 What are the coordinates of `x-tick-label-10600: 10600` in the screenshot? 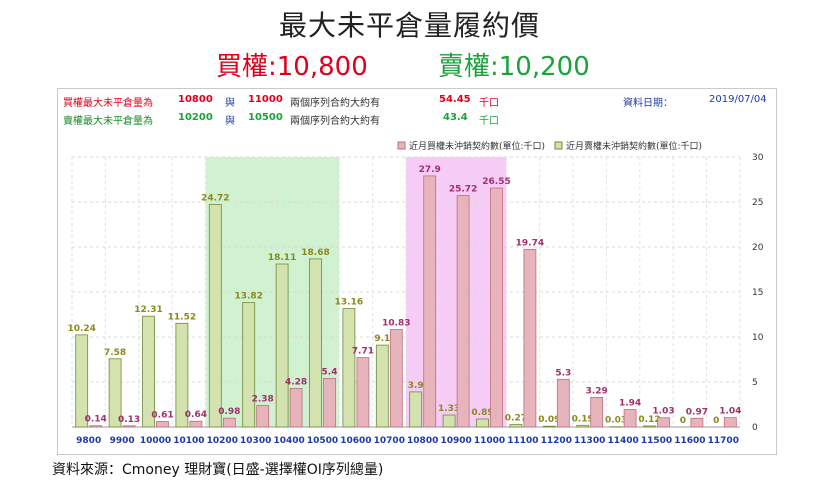 It's located at (355, 441).